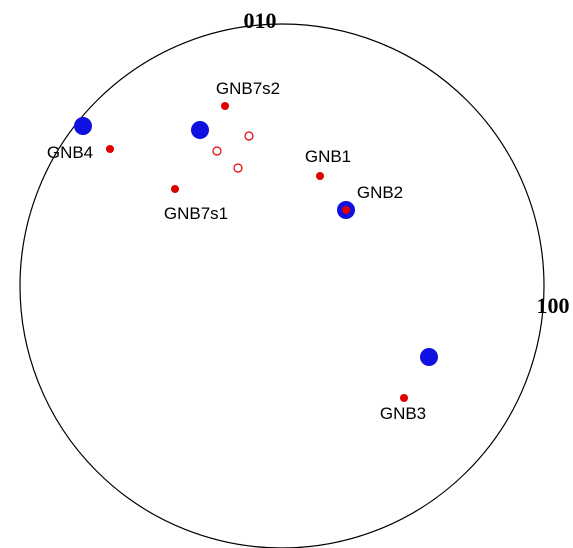  I want to click on point-label-gnb4: GNB4, so click(70, 152).